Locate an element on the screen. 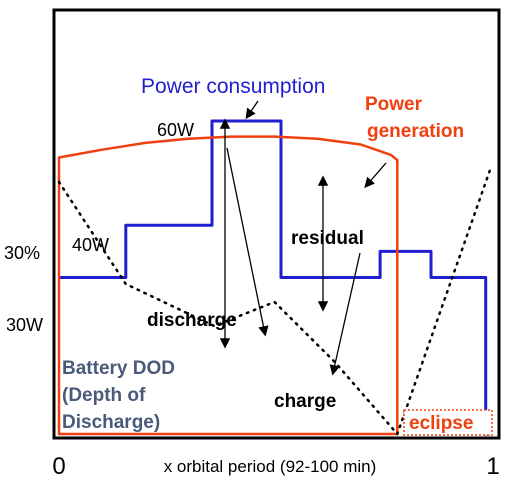  y-label-60w: 60W is located at coordinates (175, 130).